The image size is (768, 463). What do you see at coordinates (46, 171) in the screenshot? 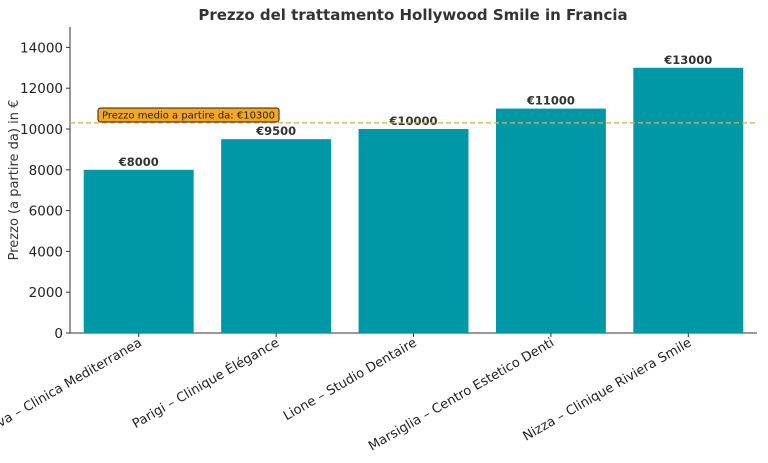
I see `y-tick-label: 8000` at bounding box center [46, 171].